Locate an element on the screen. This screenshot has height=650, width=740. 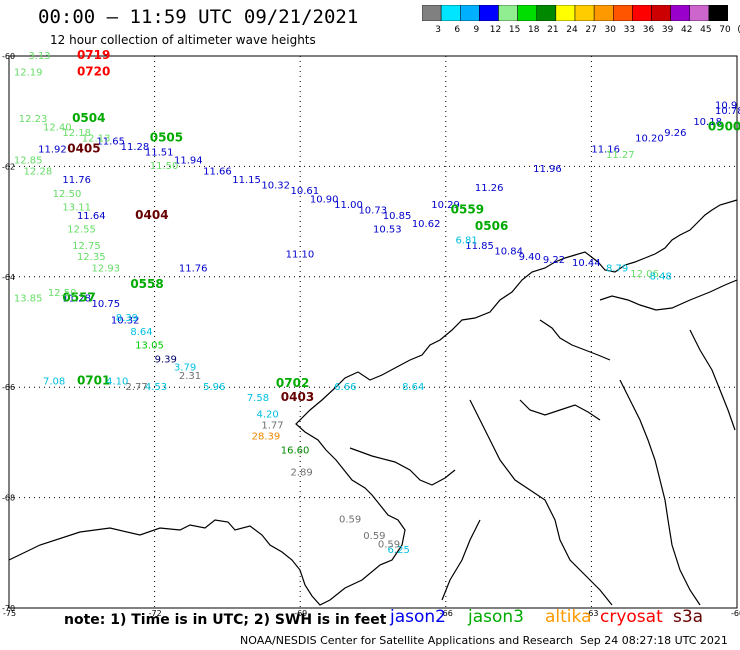
wave-height-label: 12.18 is located at coordinates (76, 133).